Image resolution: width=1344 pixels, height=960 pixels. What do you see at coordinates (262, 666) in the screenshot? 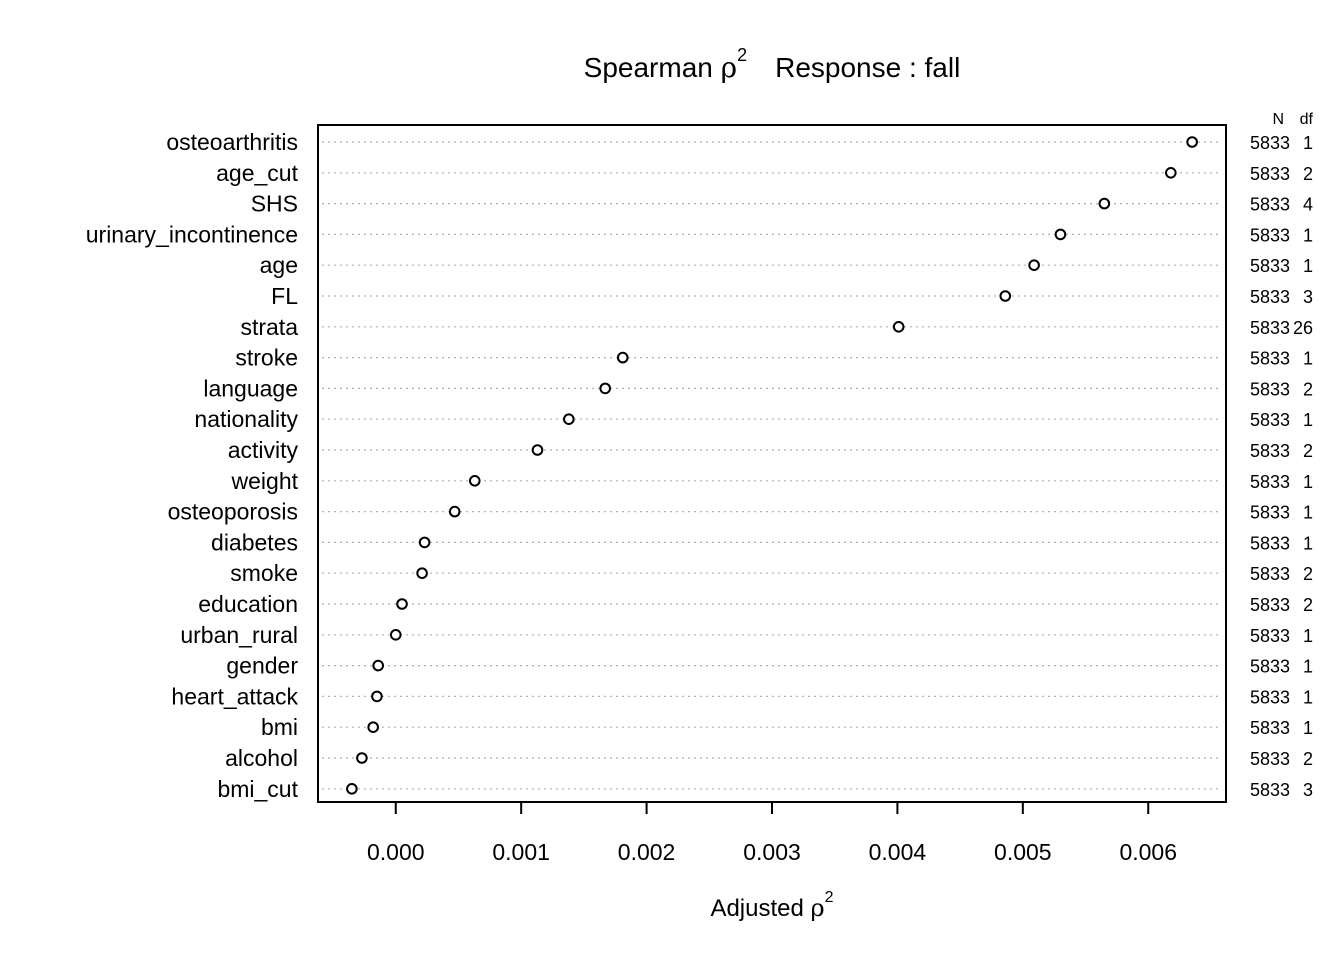
I see `y-tick-label: gender` at bounding box center [262, 666].